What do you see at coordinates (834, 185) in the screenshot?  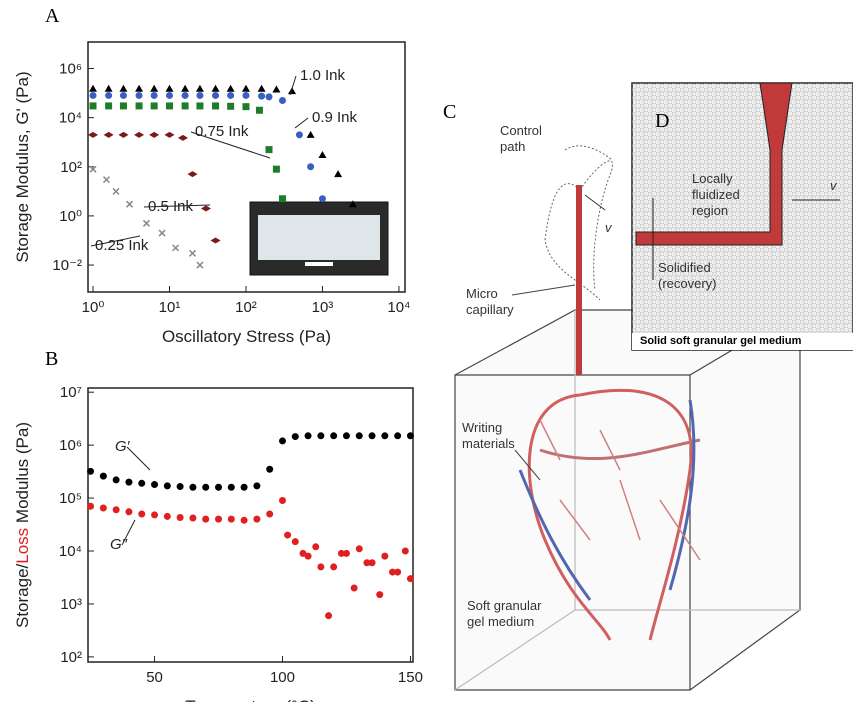 I see `velocity-label: v` at bounding box center [834, 185].